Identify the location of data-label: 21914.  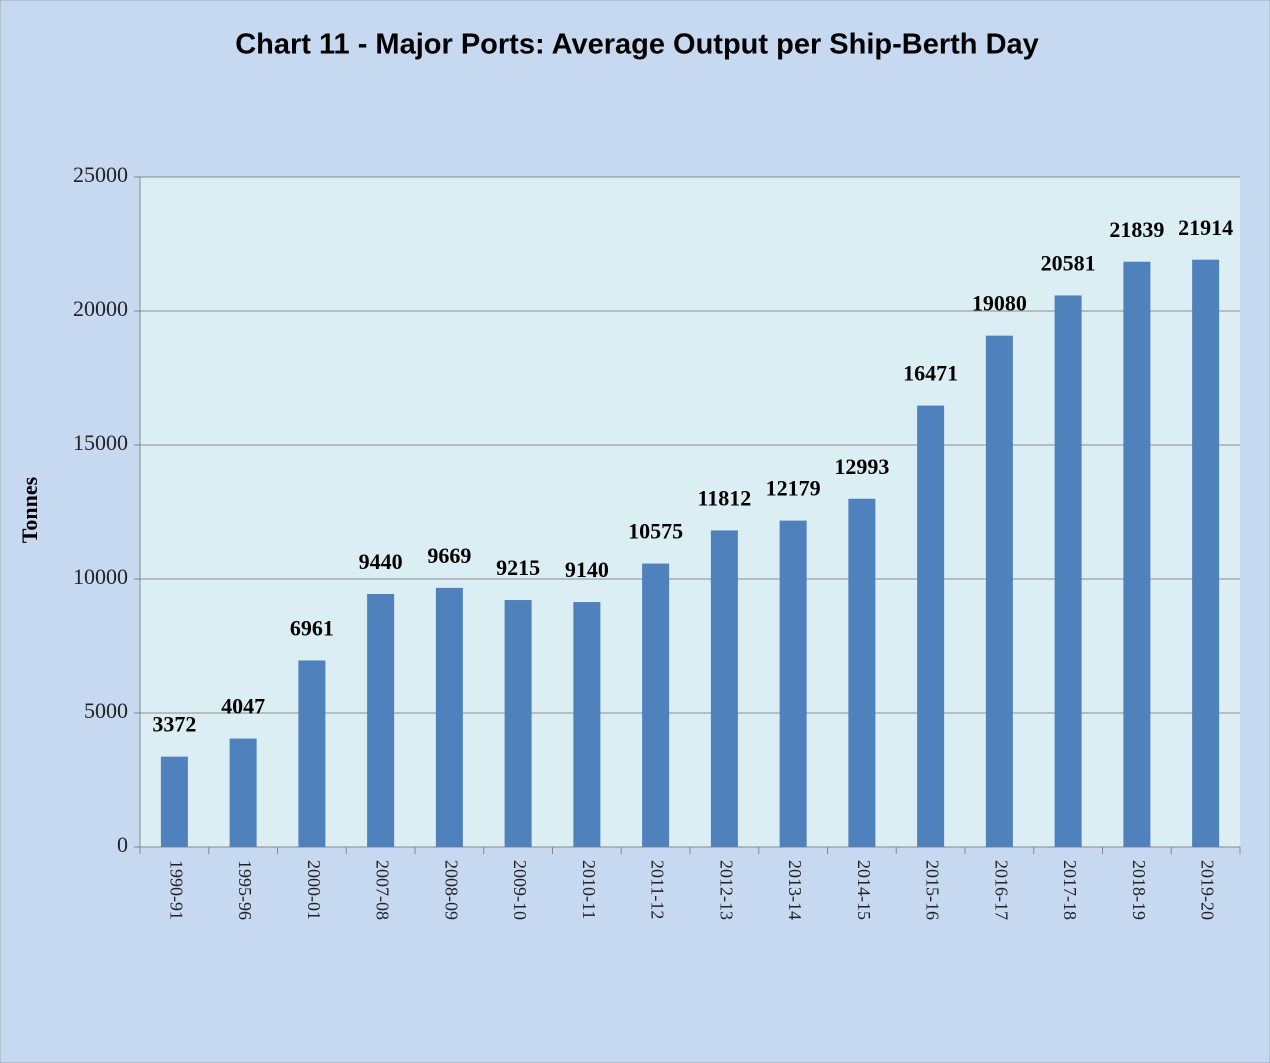
(1205, 227).